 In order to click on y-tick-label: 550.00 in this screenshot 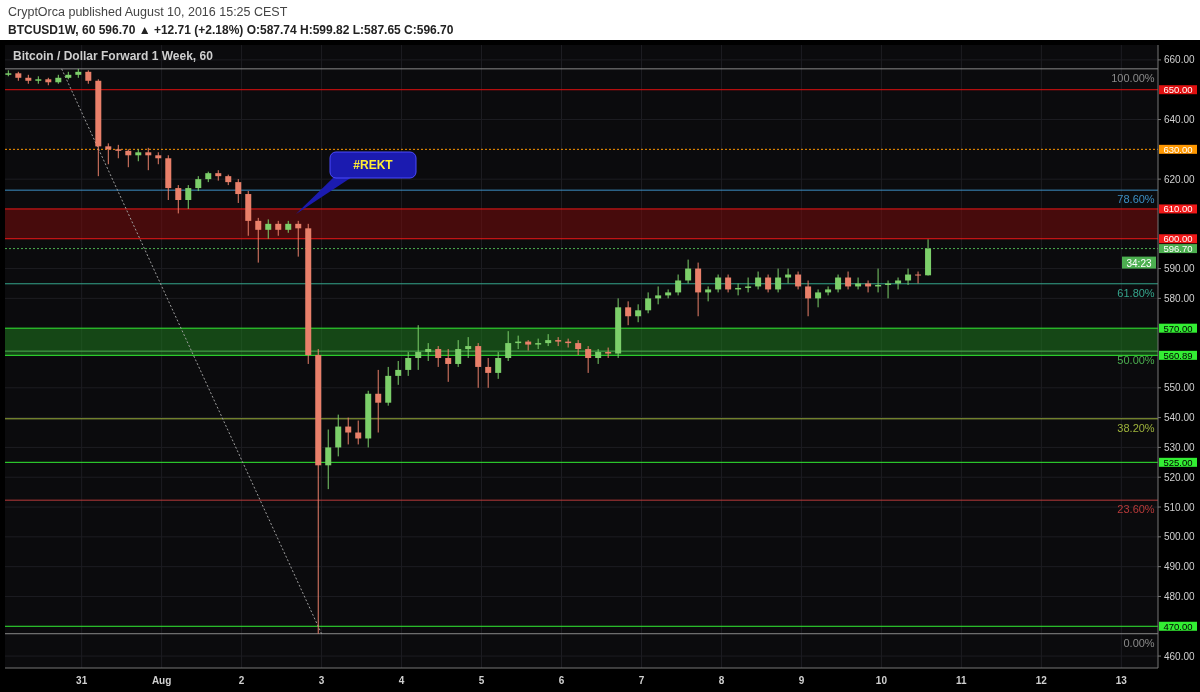, I will do `click(1180, 388)`.